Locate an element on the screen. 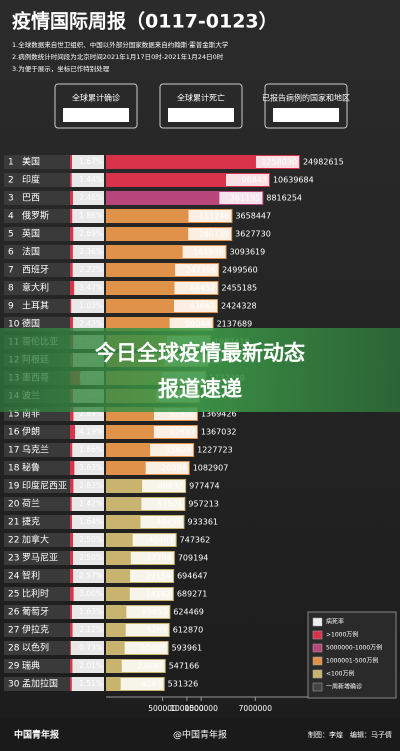 The image size is (400, 751). new-cases-label: 96843 is located at coordinates (254, 180).